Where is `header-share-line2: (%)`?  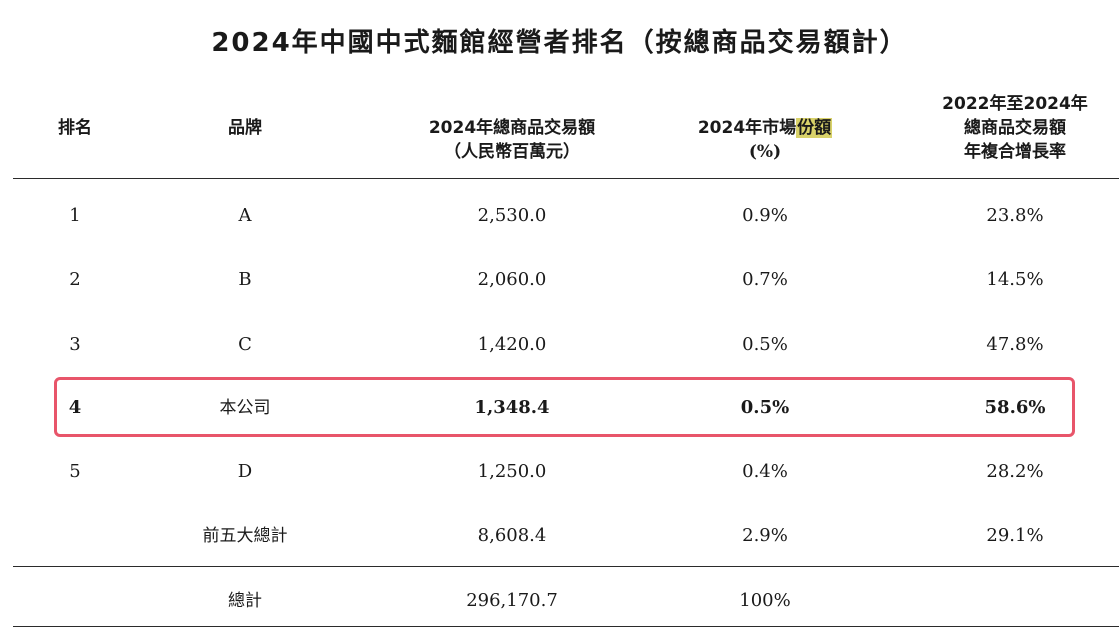 header-share-line2: (%) is located at coordinates (765, 152).